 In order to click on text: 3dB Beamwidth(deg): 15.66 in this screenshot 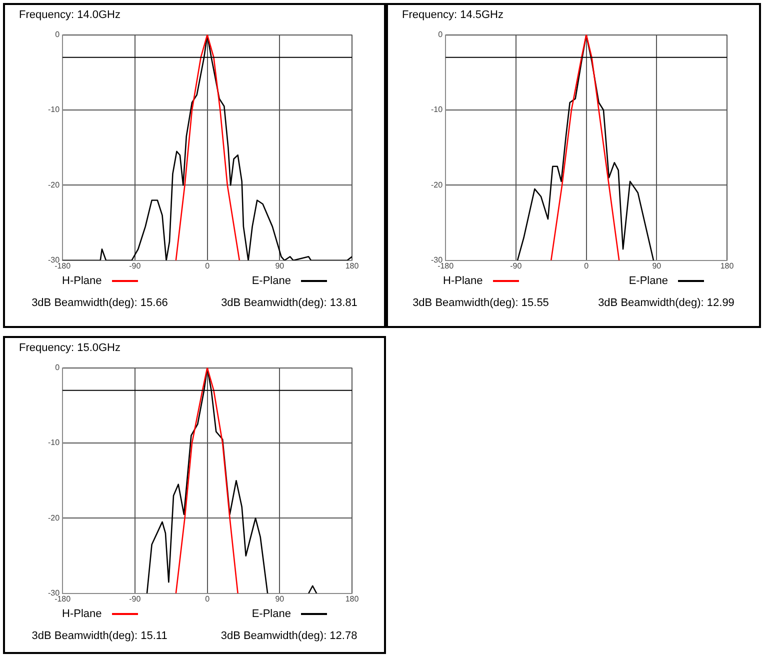, I will do `click(100, 303)`.